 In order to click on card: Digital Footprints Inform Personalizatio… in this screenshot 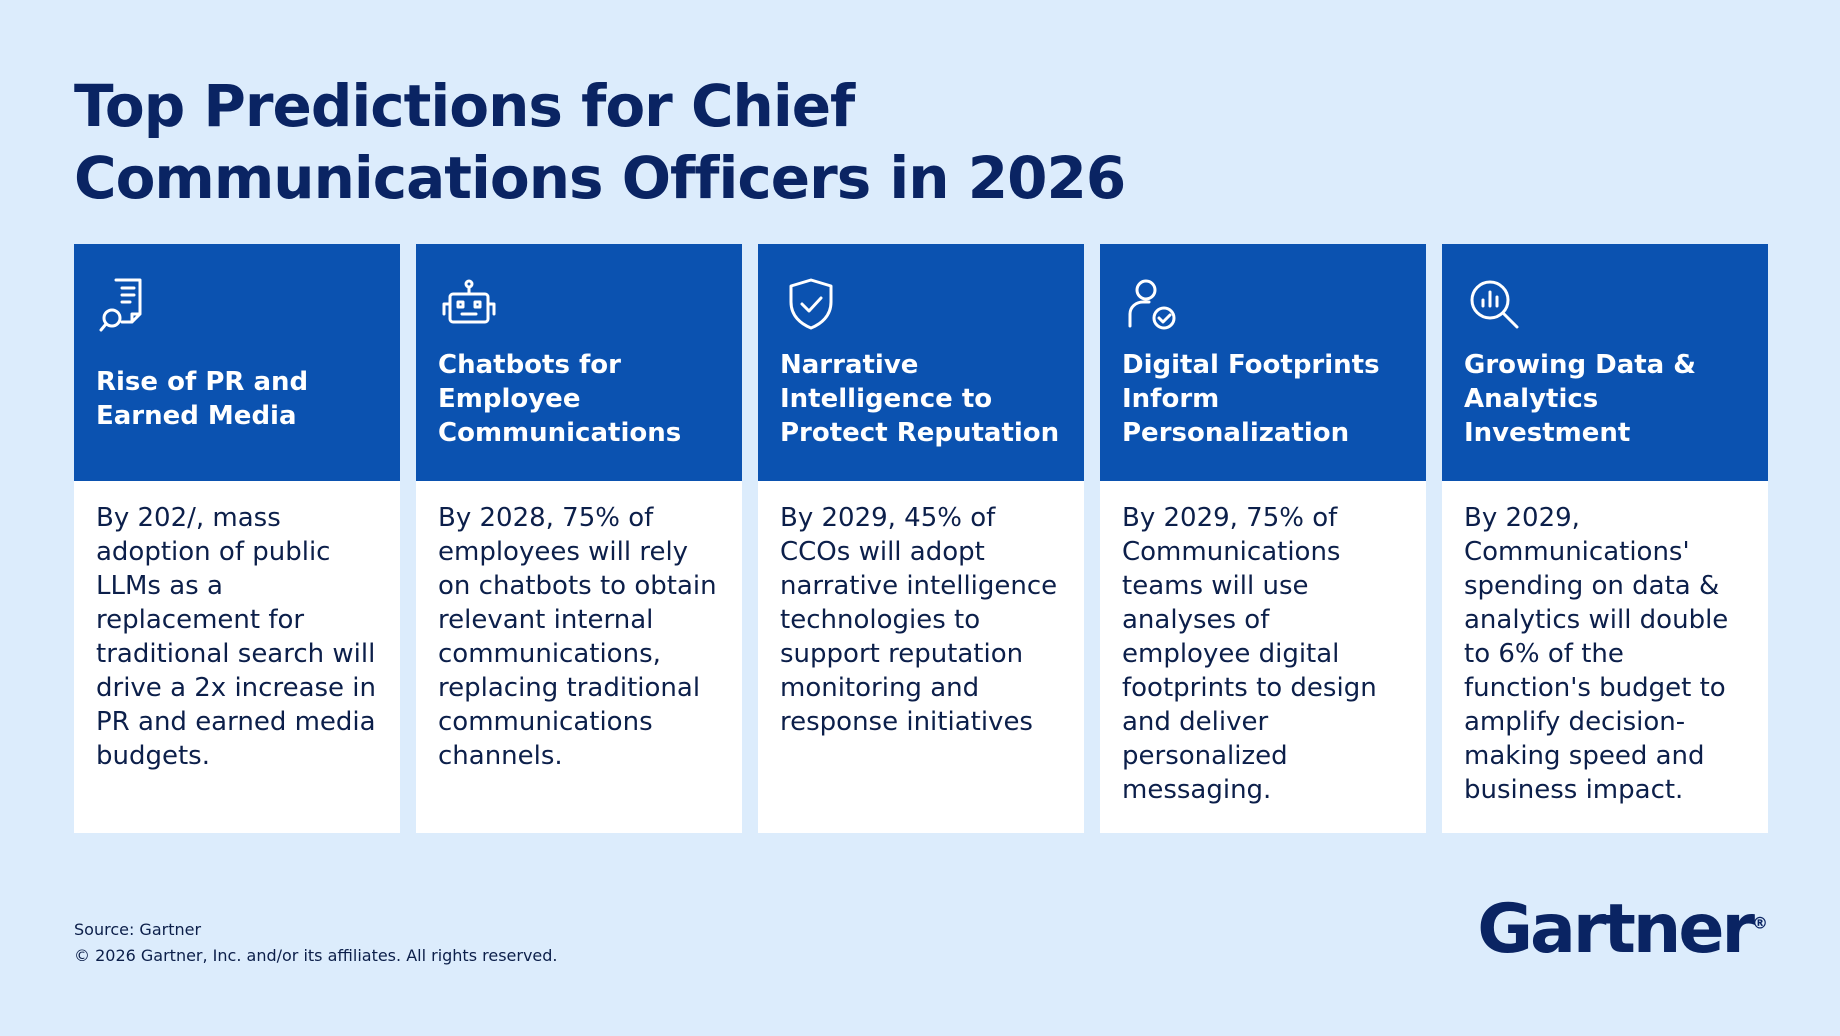, I will do `click(1263, 538)`.